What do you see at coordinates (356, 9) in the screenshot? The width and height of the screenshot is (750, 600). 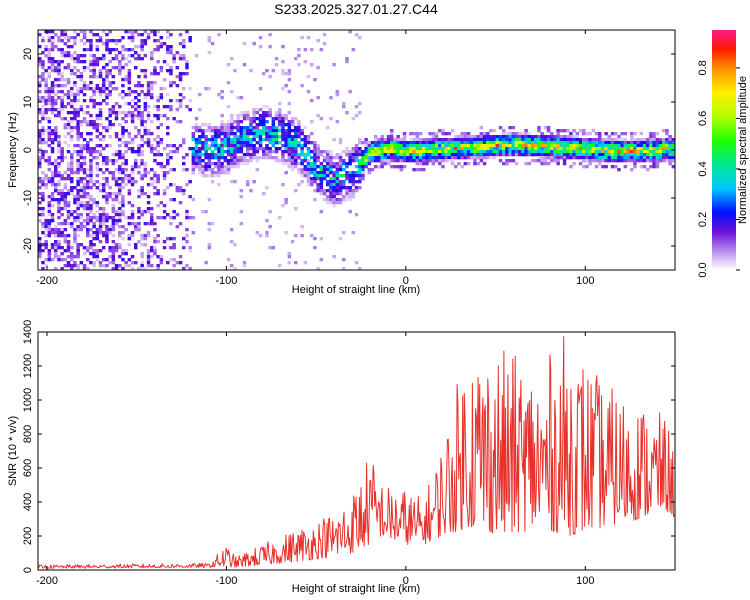 I see `chart-title: S233.2025.327.01.27.C44` at bounding box center [356, 9].